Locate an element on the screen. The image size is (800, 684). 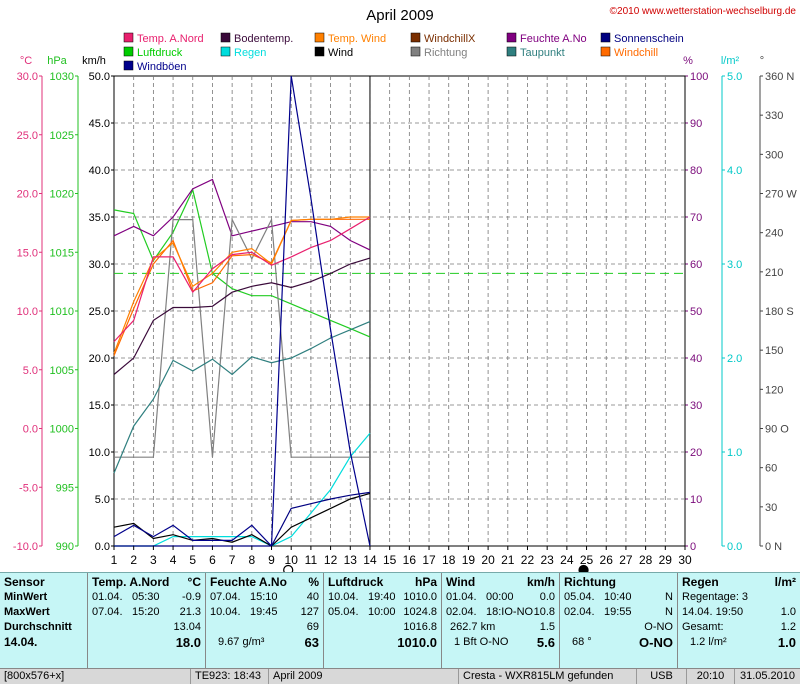
legend-label: Regen is located at coordinates (250, 53).